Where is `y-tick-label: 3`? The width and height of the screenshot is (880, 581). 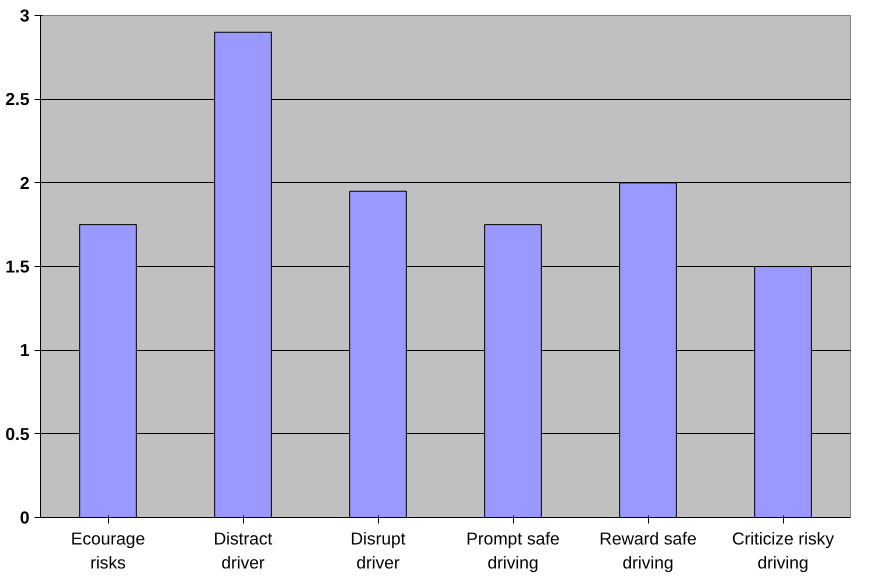
y-tick-label: 3 is located at coordinates (25, 16).